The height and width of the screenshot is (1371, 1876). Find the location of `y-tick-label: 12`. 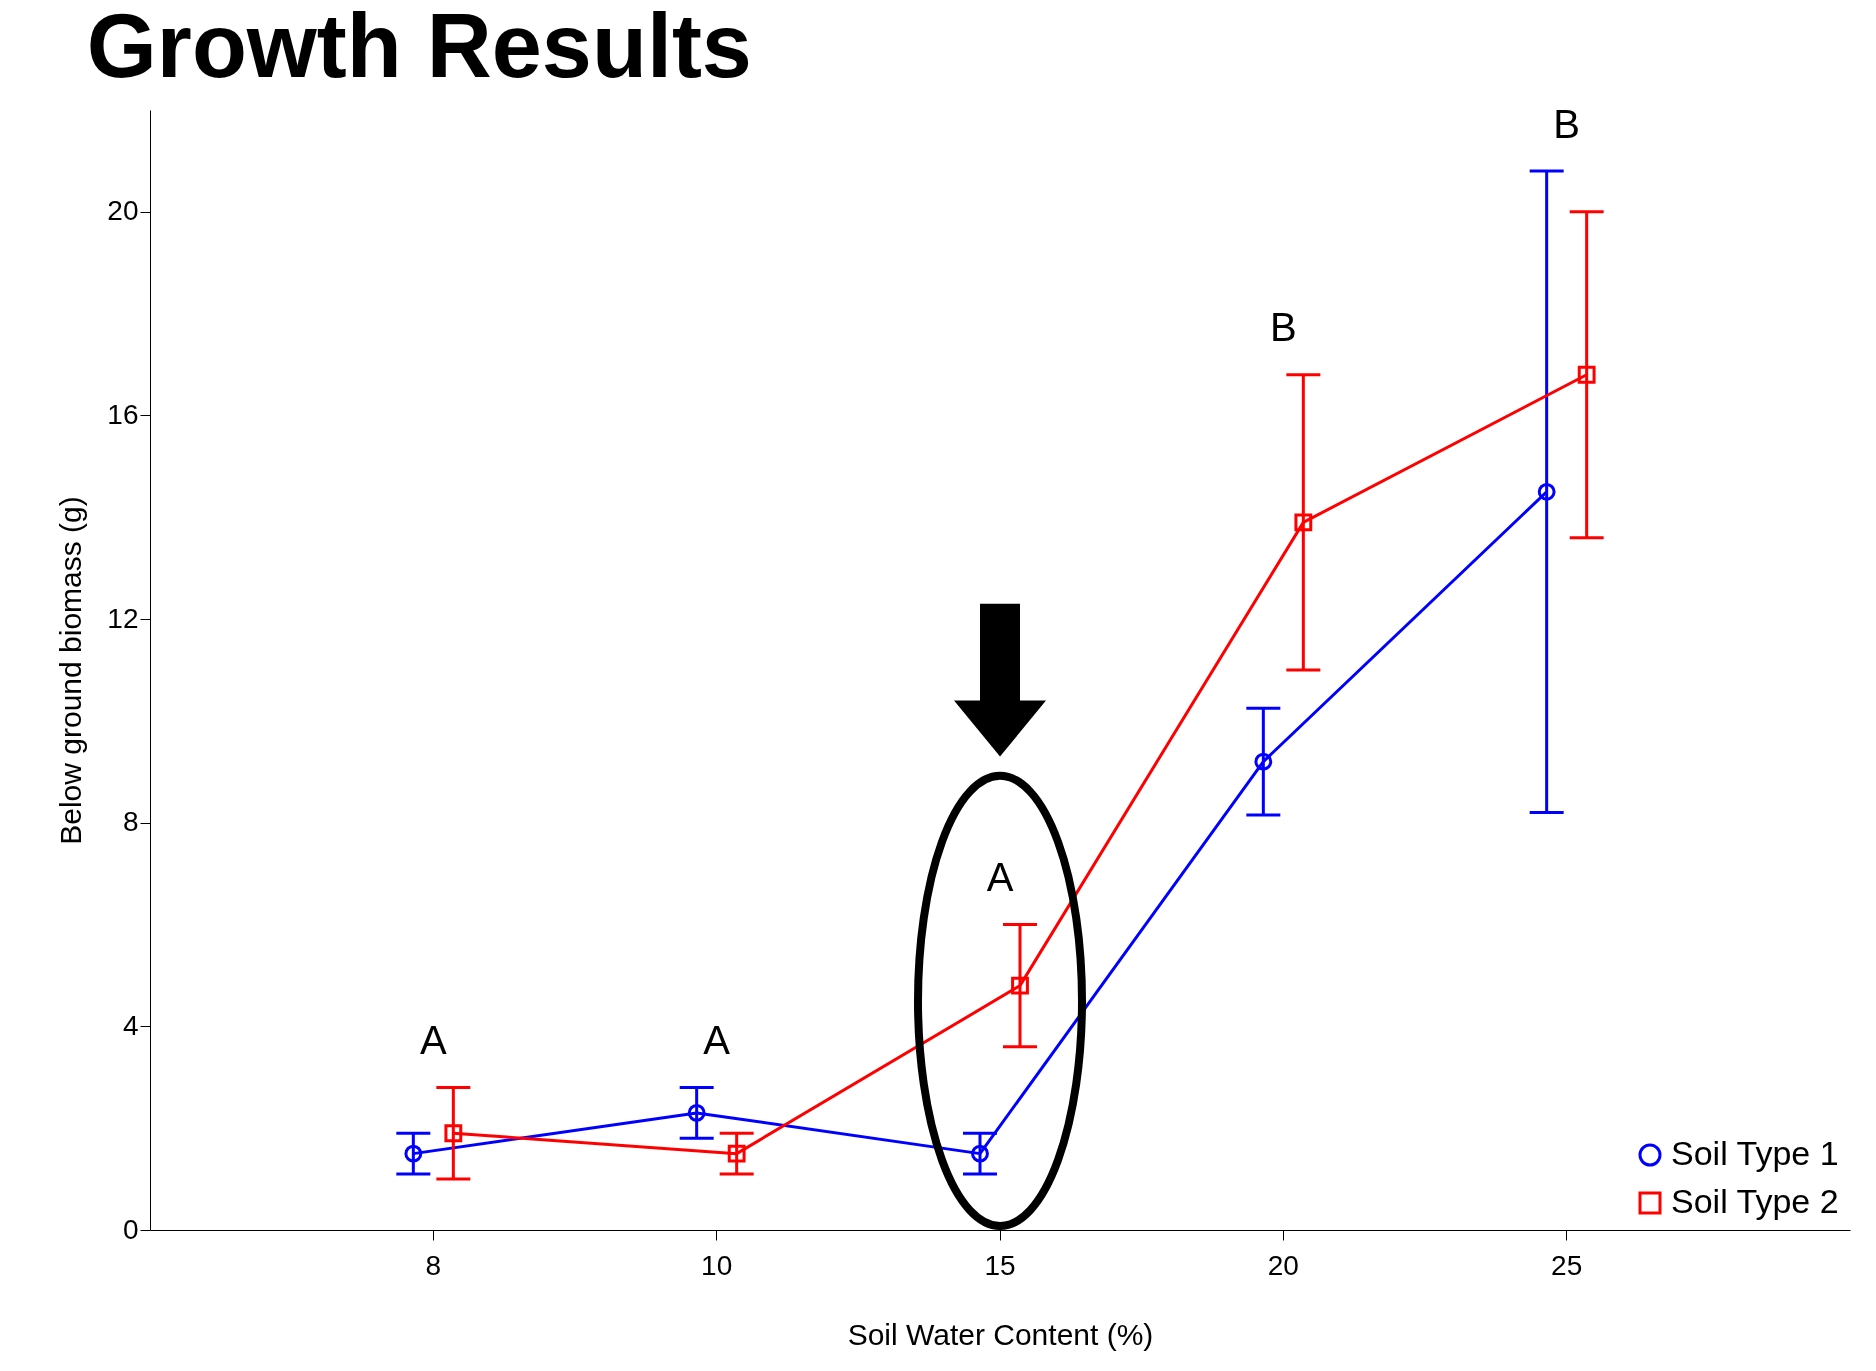

y-tick-label: 12 is located at coordinates (123, 618).